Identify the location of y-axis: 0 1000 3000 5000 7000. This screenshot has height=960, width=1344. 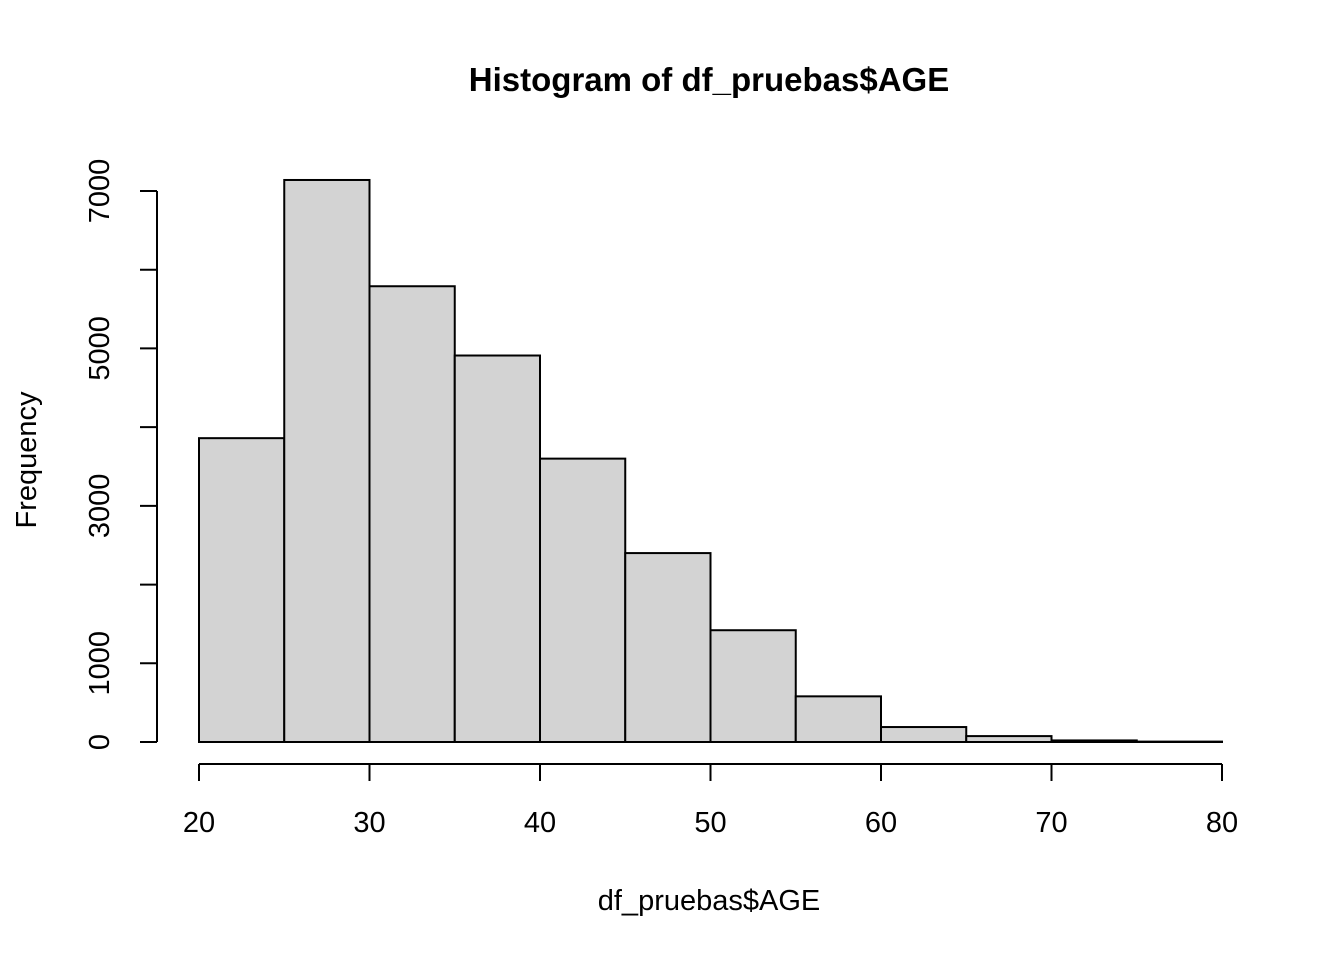
(121, 454).